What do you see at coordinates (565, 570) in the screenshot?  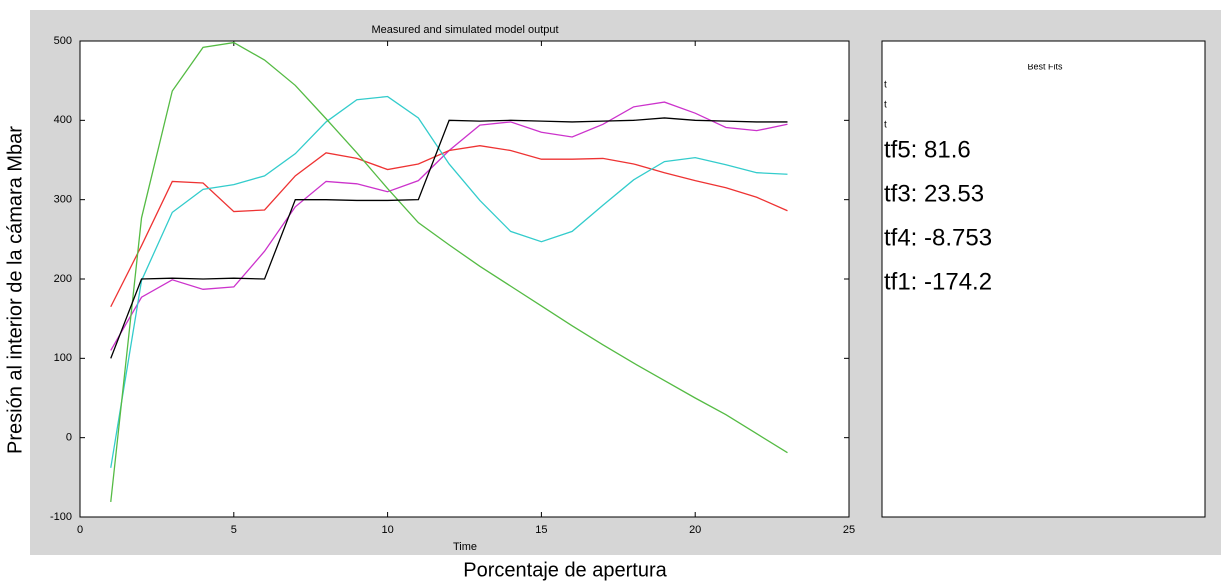 I see `outer-x-label: Porcentaje de apertura` at bounding box center [565, 570].